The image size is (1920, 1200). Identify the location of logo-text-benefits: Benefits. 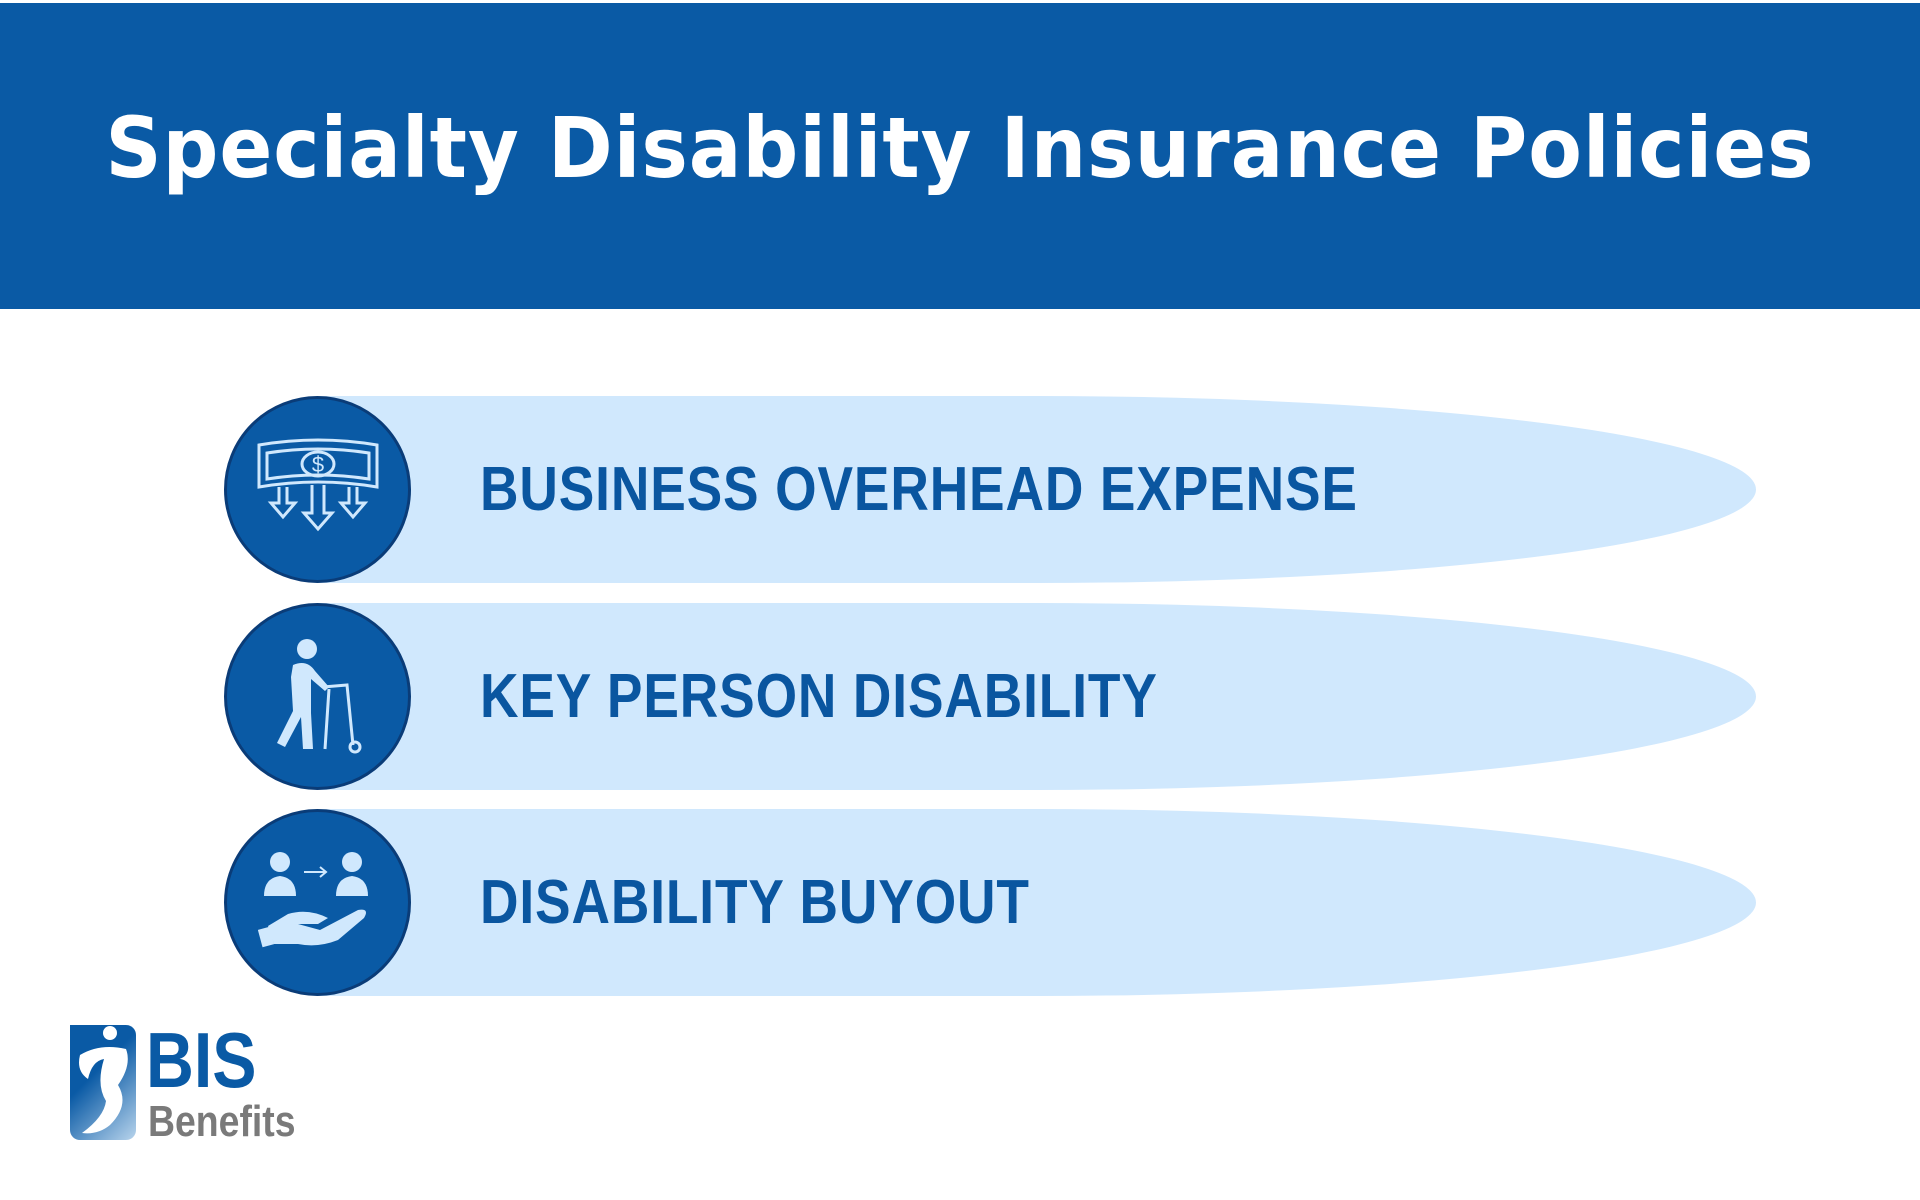
(222, 1121).